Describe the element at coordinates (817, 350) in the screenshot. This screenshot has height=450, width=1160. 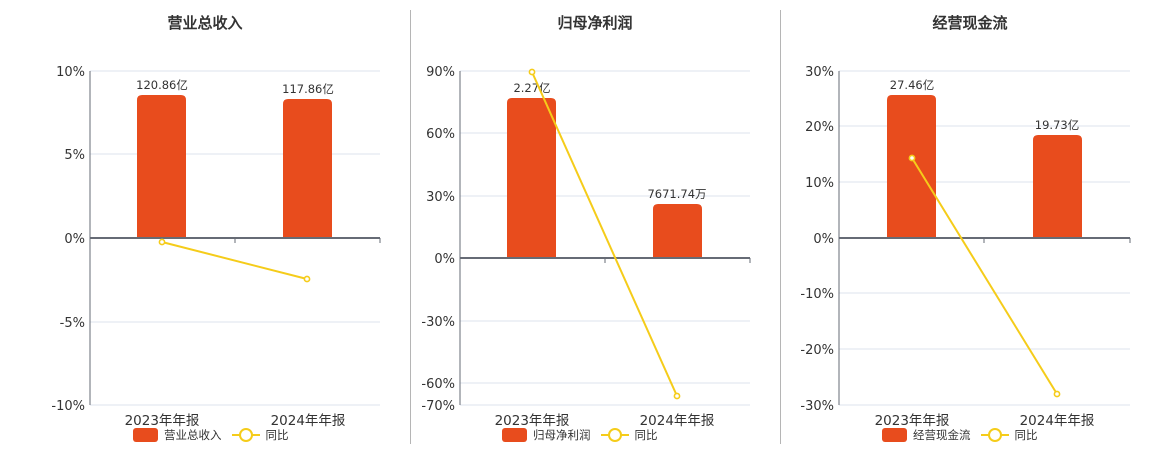
I see `svg-text: -20%` at that location.